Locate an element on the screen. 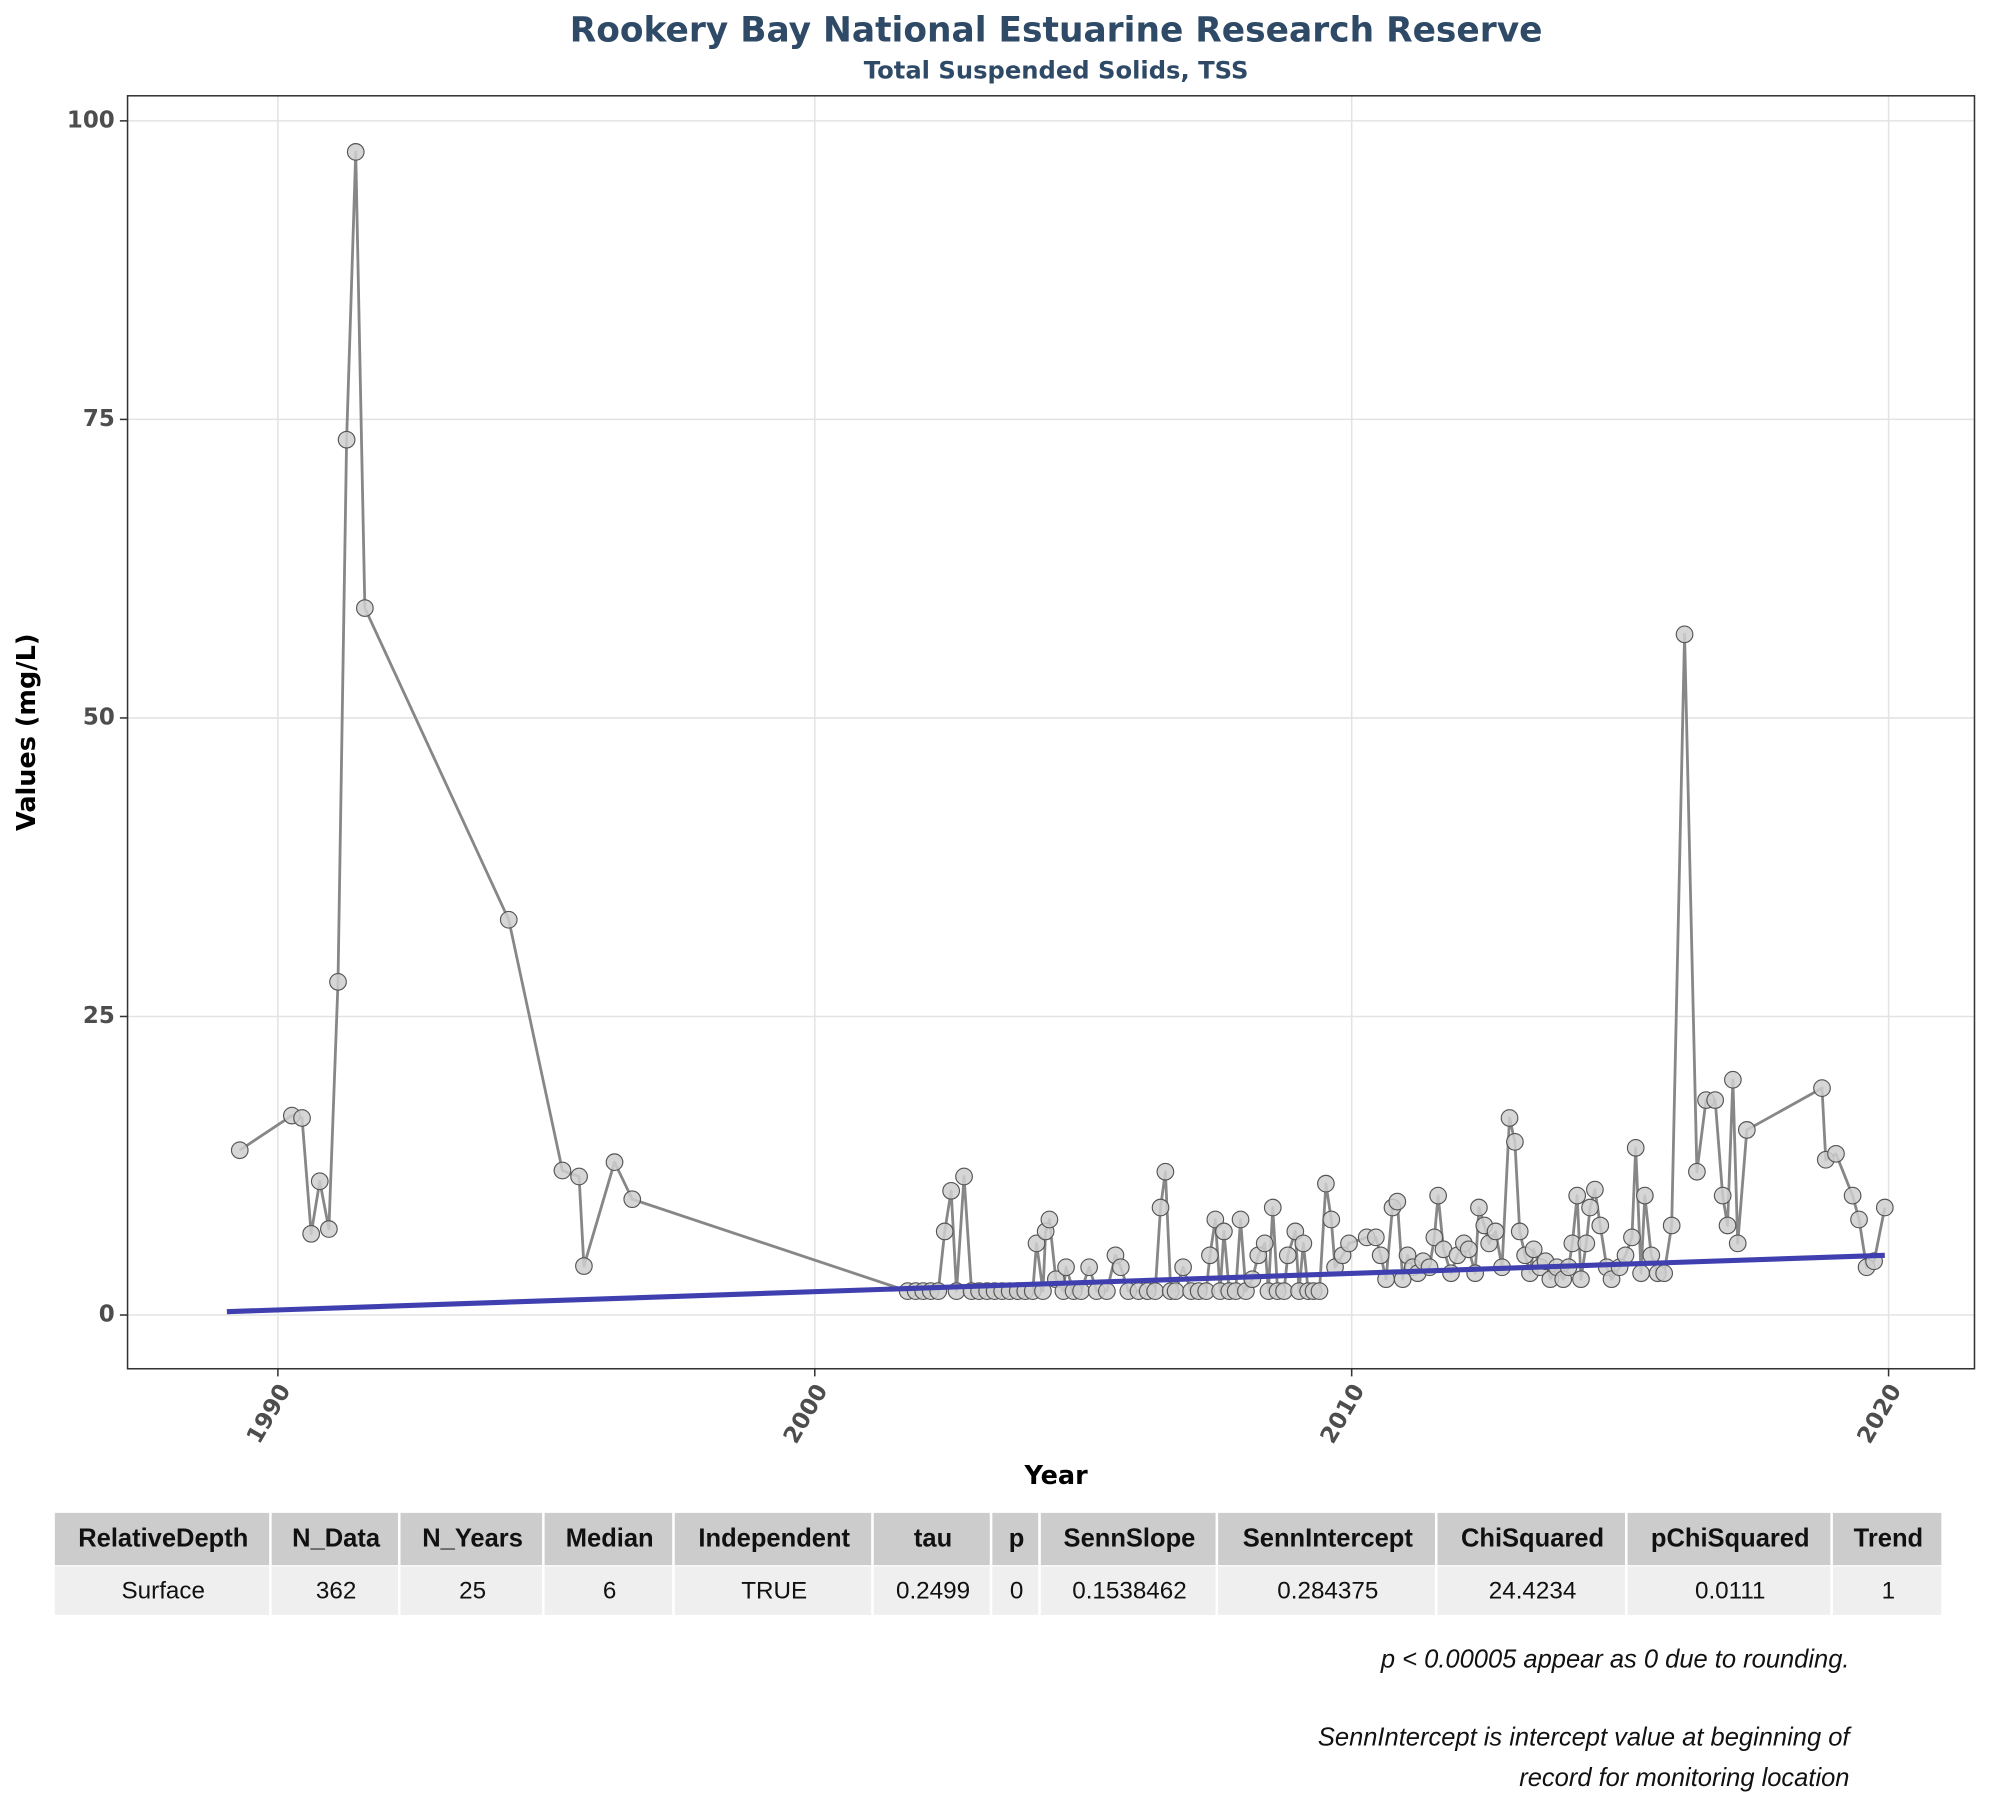  cell-text: 25 is located at coordinates (472, 1590).